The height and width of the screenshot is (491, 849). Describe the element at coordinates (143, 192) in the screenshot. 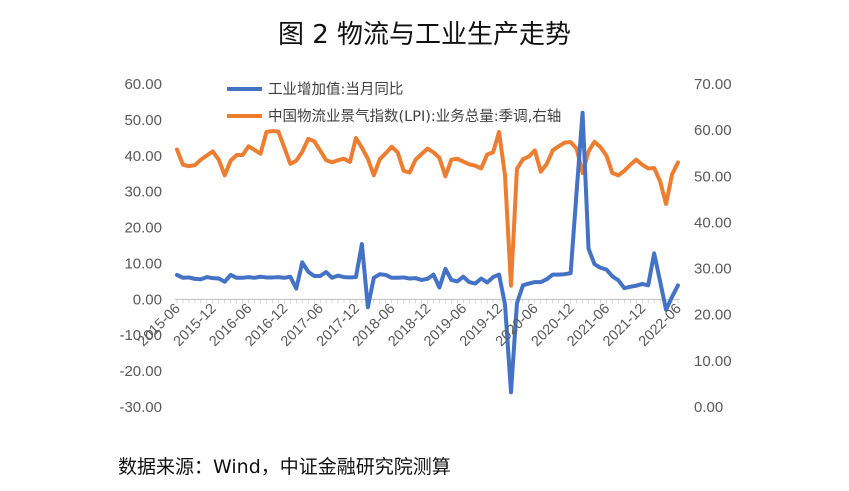

I see `left-tick-label: 30.00` at that location.